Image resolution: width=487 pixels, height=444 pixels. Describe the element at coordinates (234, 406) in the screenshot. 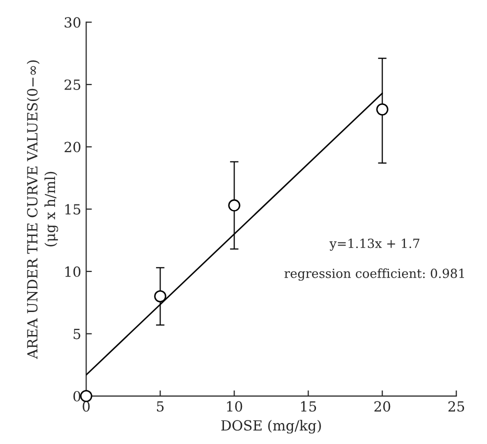

I see `x-tick-label: 10` at that location.